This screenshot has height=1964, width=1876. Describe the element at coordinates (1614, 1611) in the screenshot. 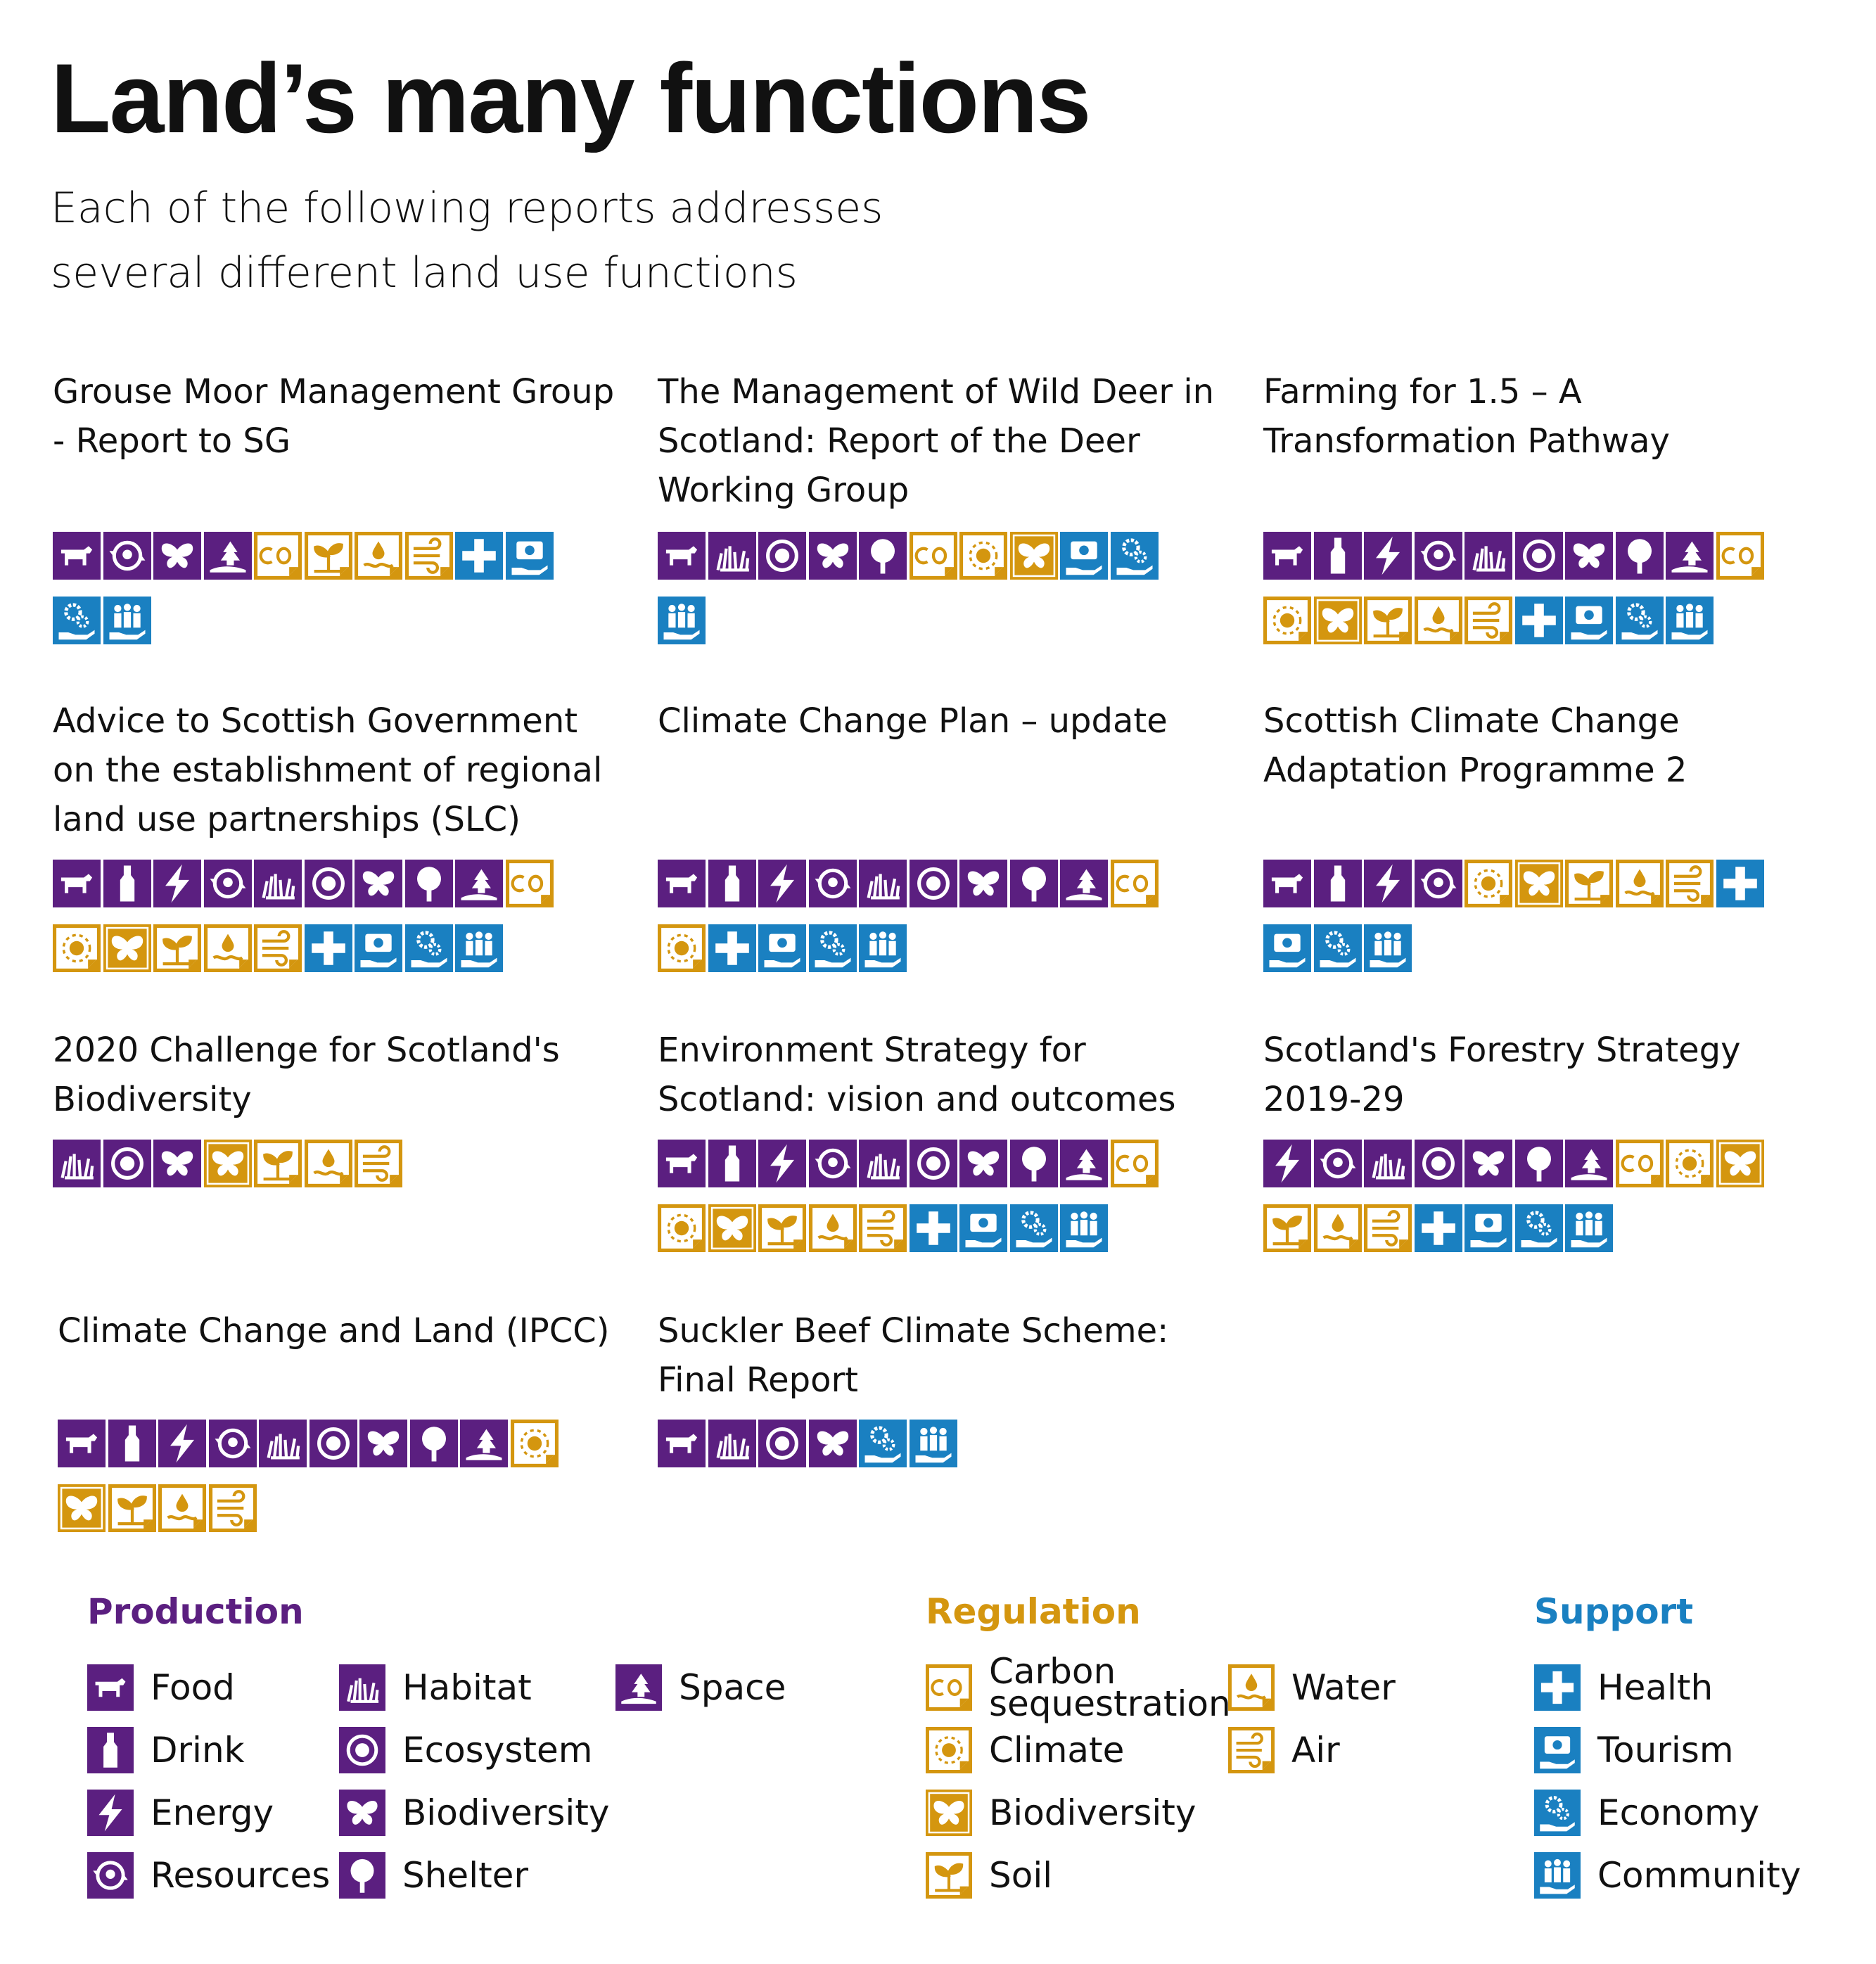

I see `legend-heading: Support` at that location.